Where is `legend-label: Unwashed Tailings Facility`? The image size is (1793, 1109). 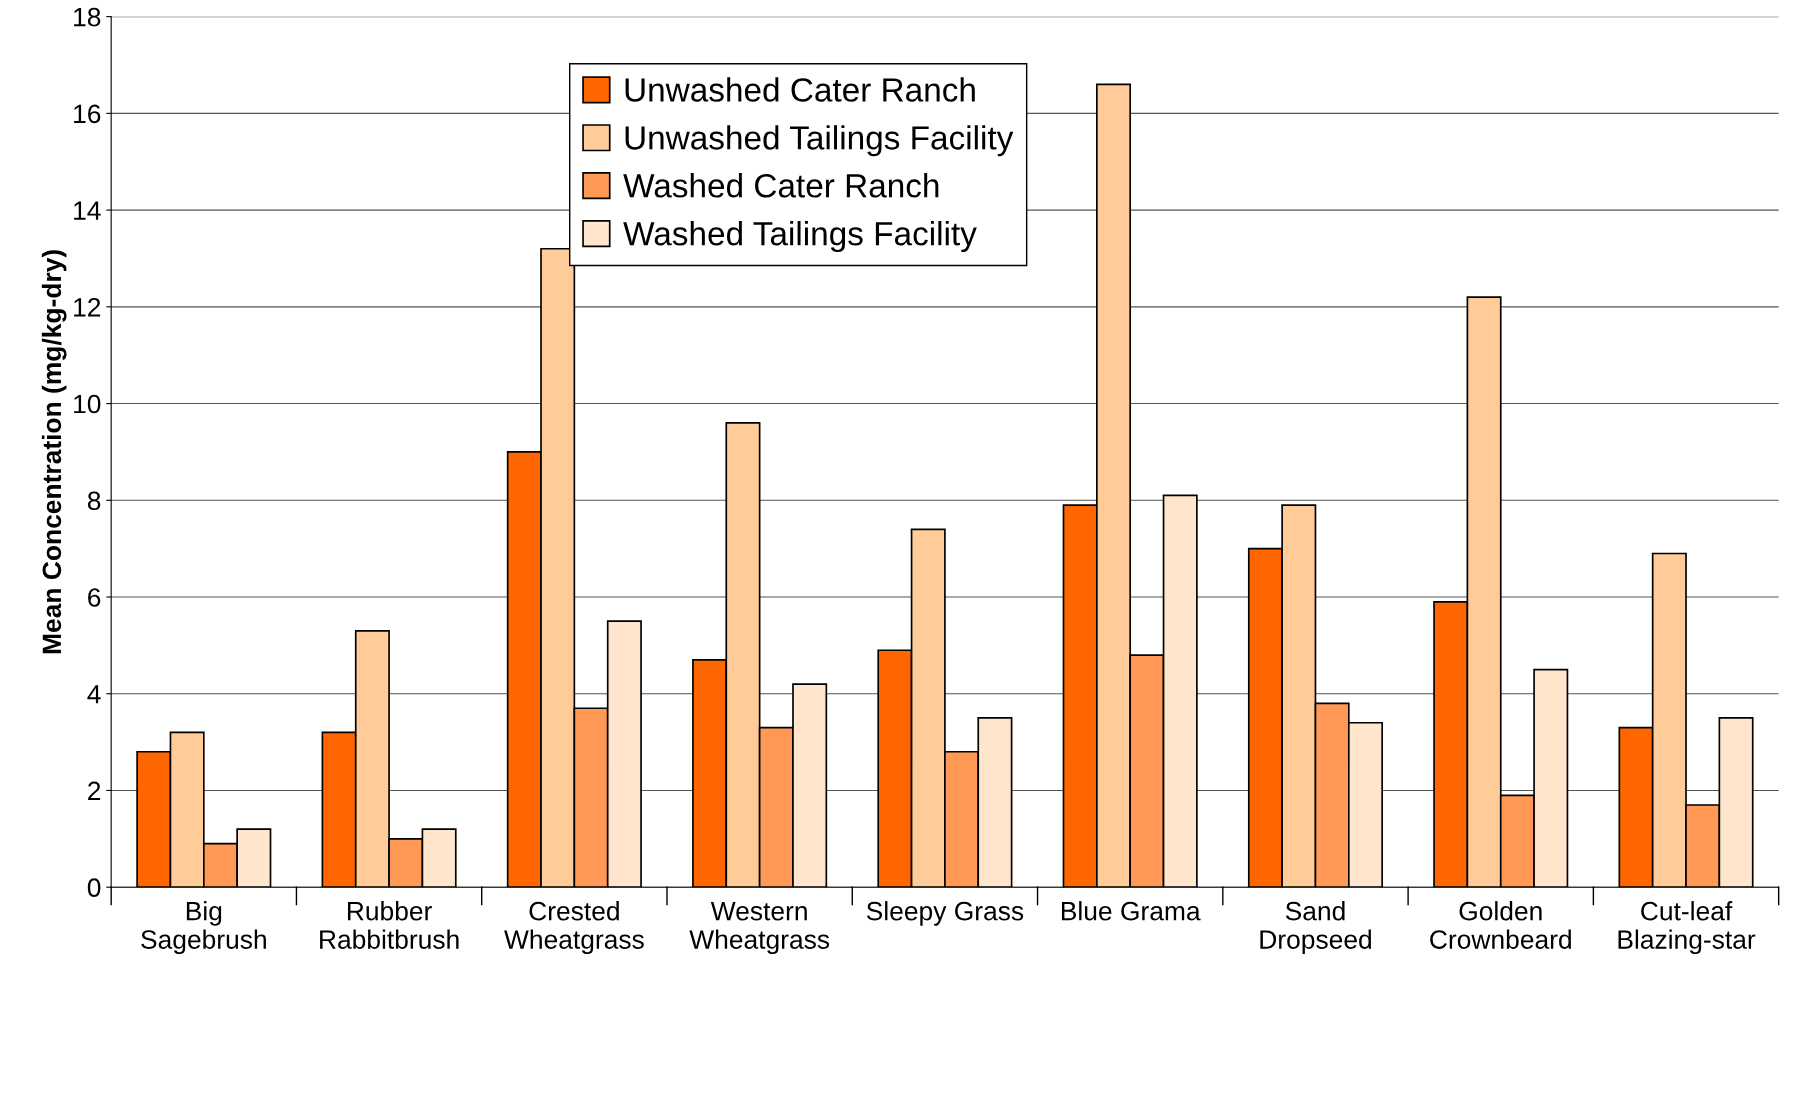
legend-label: Unwashed Tailings Facility is located at coordinates (819, 141).